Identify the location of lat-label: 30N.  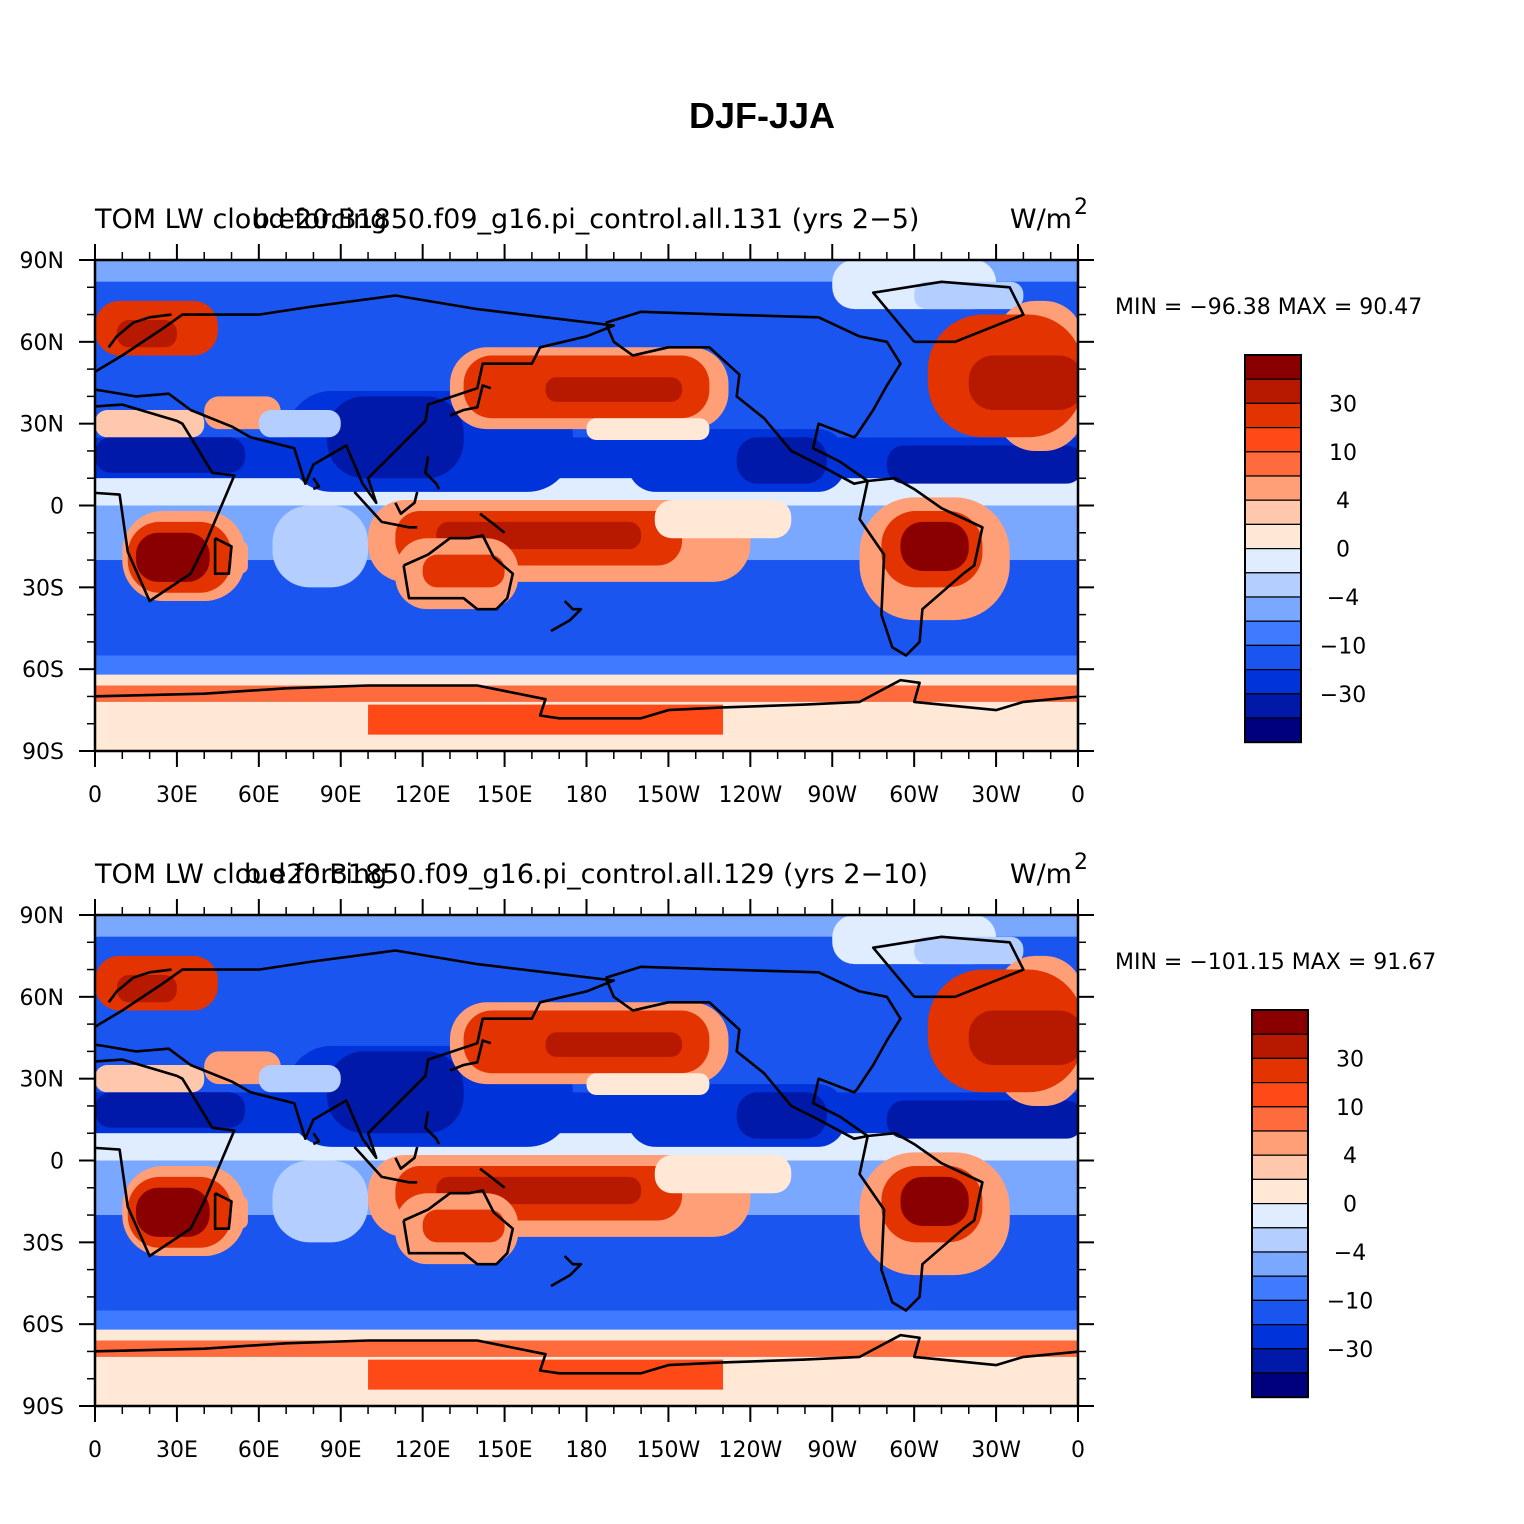
(42, 1080).